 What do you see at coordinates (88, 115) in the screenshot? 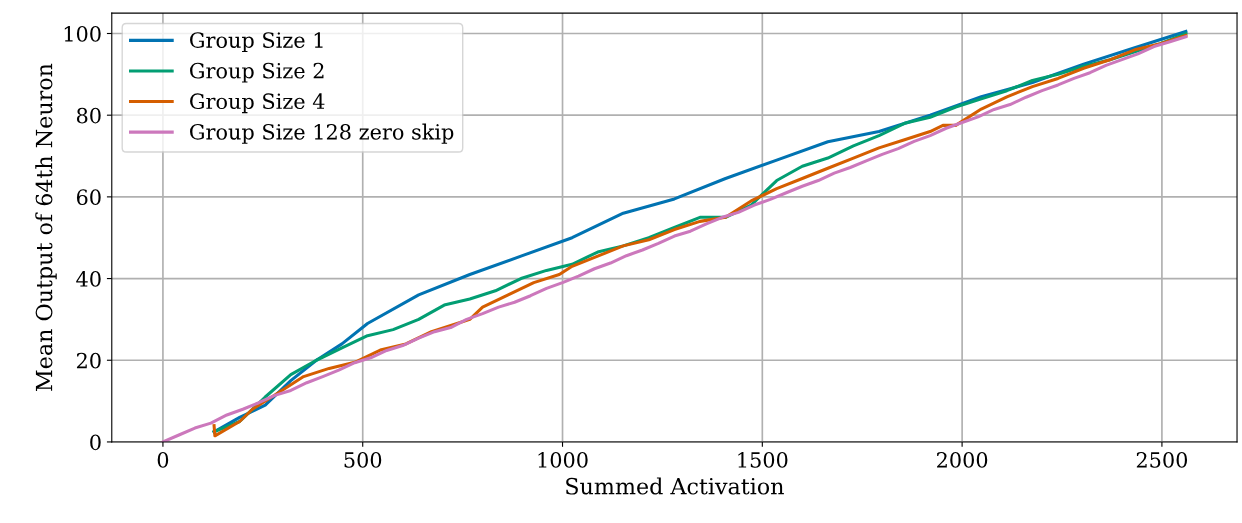
I see `y-tick-label: 80` at bounding box center [88, 115].